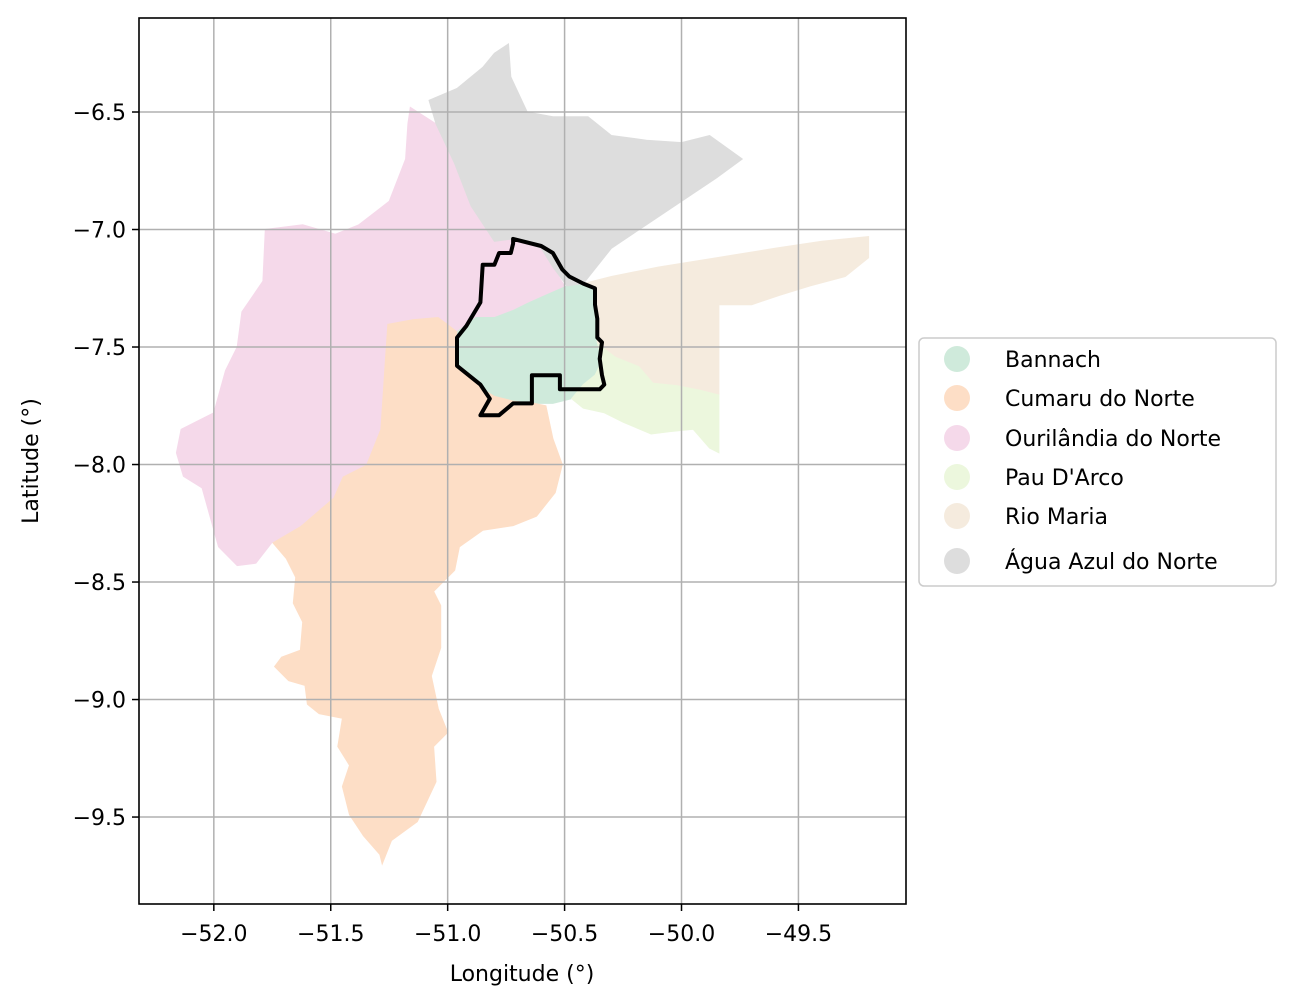 Image resolution: width=1296 pixels, height=1006 pixels. Describe the element at coordinates (957, 359) in the screenshot. I see `legend-marker-bannach` at that location.